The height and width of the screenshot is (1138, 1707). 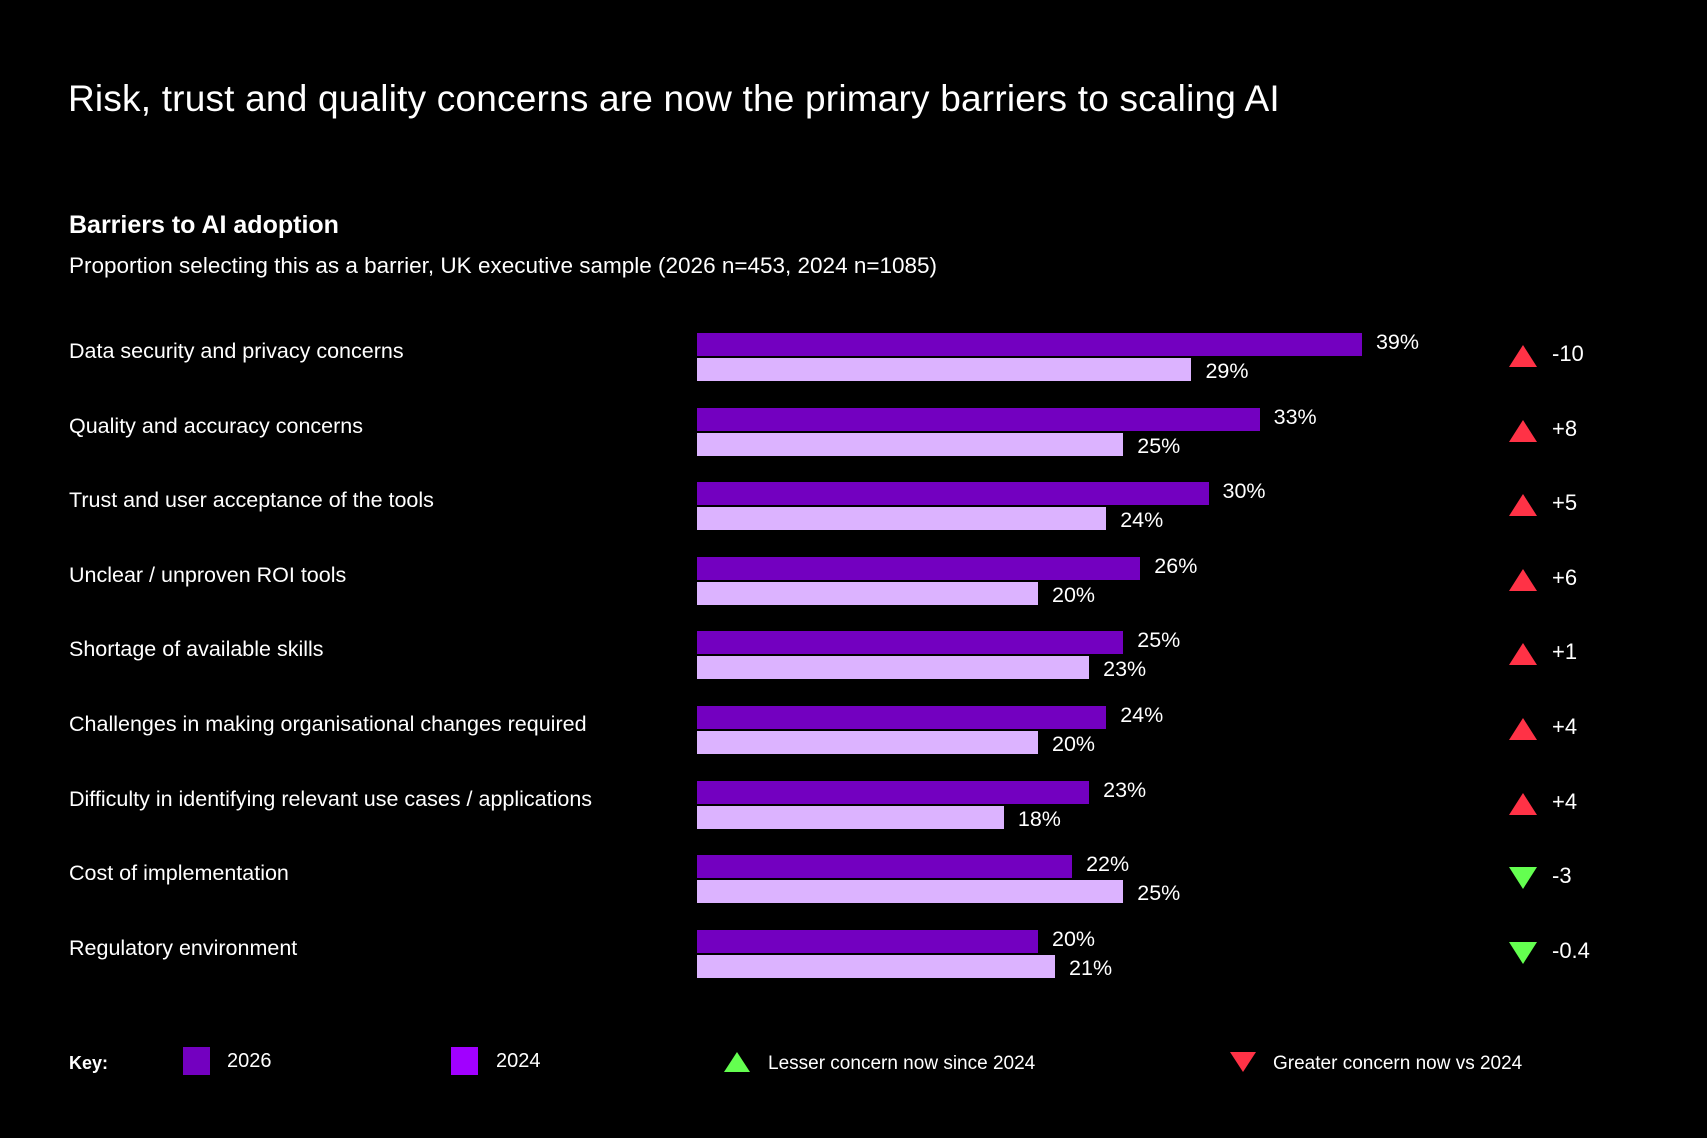 What do you see at coordinates (183, 947) in the screenshot?
I see `category-label: Regulatory environment` at bounding box center [183, 947].